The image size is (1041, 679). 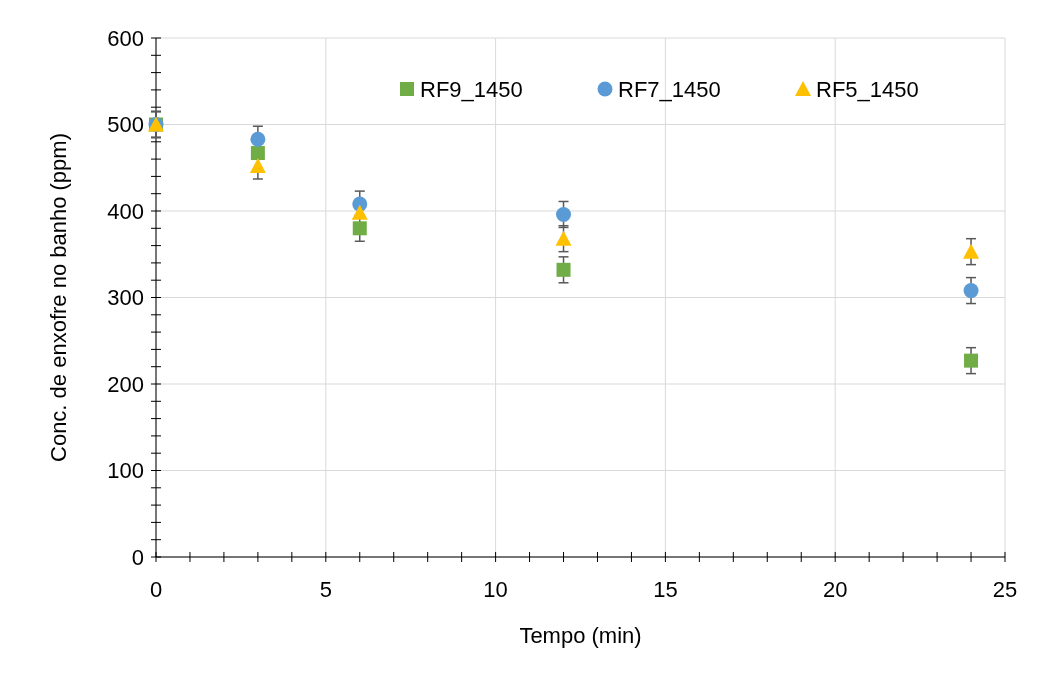 What do you see at coordinates (495, 589) in the screenshot?
I see `x-tick-label: 10` at bounding box center [495, 589].